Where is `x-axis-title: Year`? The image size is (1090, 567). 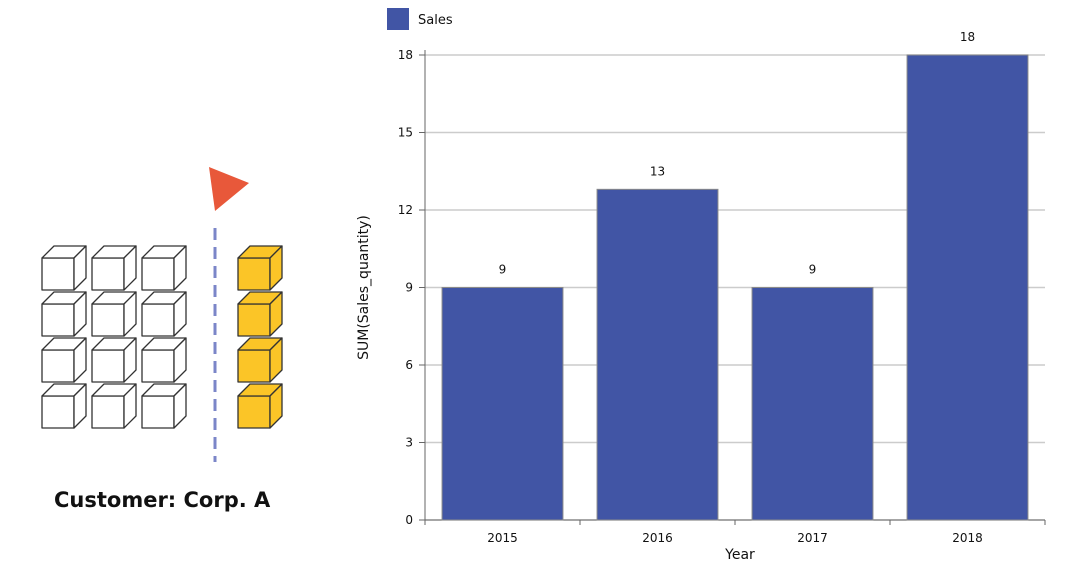
x-axis-title: Year is located at coordinates (739, 555).